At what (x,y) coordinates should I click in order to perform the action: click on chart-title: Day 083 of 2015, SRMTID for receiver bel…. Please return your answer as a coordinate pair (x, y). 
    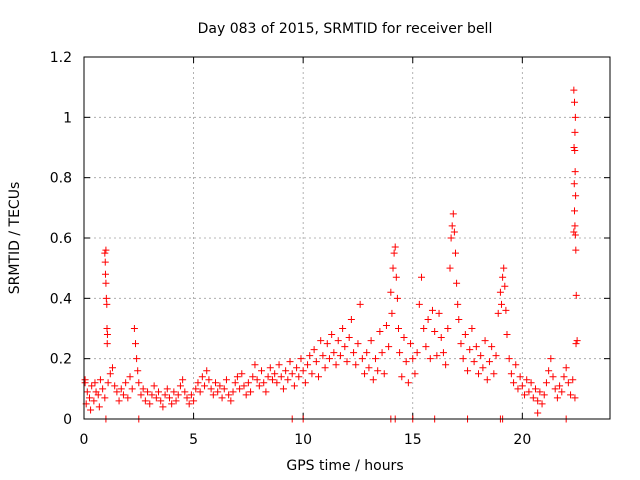
    Looking at the image, I should click on (345, 29).